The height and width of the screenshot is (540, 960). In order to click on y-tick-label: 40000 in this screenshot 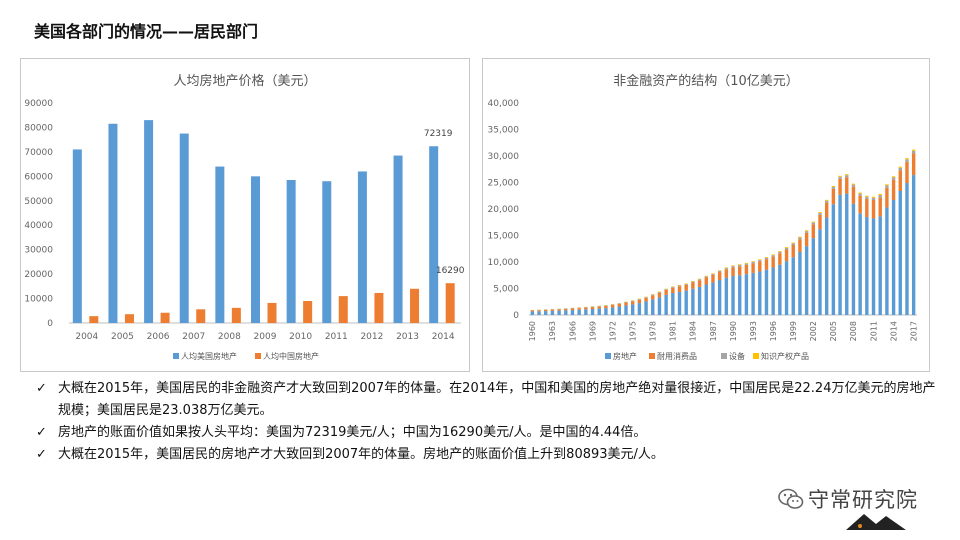, I will do `click(38, 226)`.